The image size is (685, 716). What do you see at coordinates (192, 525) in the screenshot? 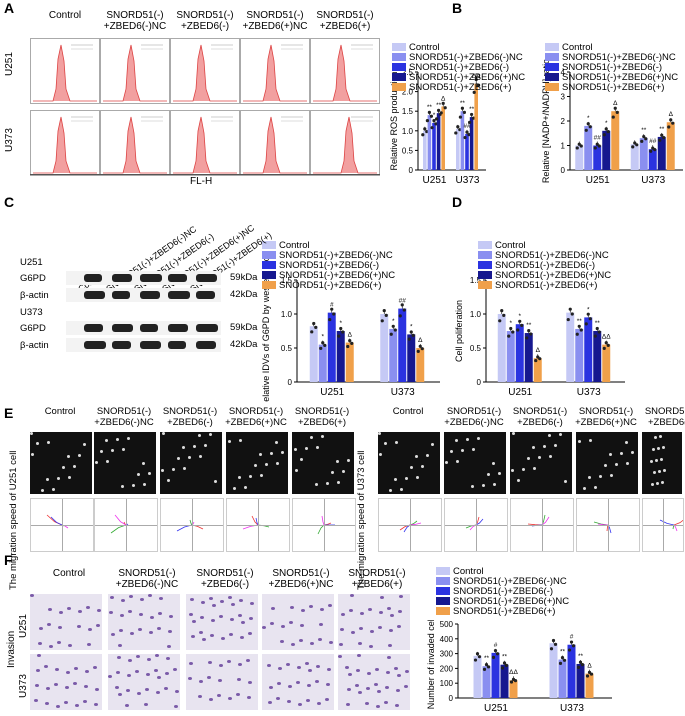
I see `track-plot` at bounding box center [192, 525].